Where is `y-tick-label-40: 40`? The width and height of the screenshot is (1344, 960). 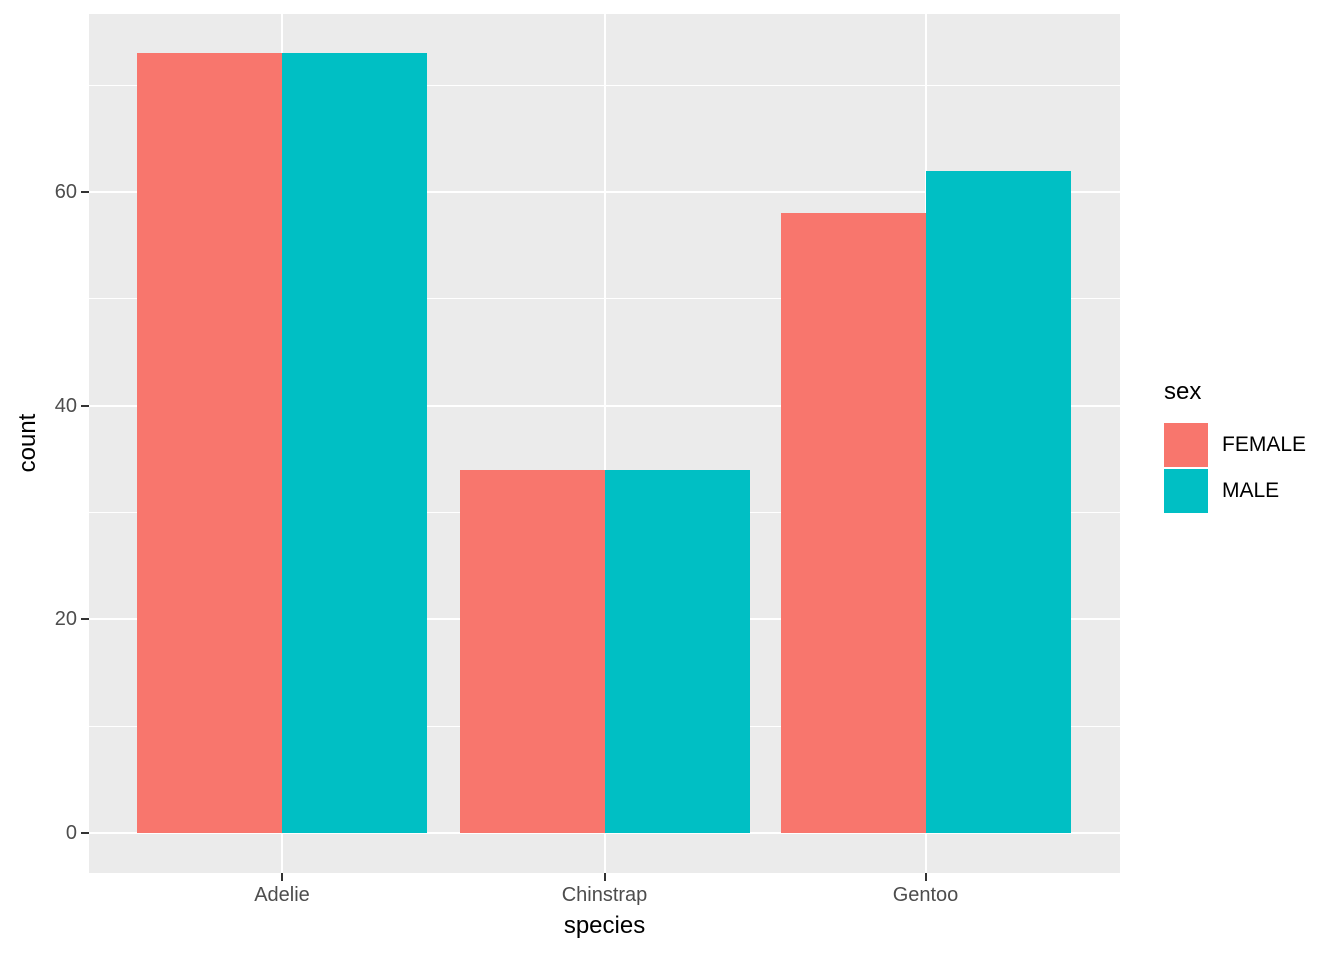
y-tick-label-40: 40 is located at coordinates (65, 405).